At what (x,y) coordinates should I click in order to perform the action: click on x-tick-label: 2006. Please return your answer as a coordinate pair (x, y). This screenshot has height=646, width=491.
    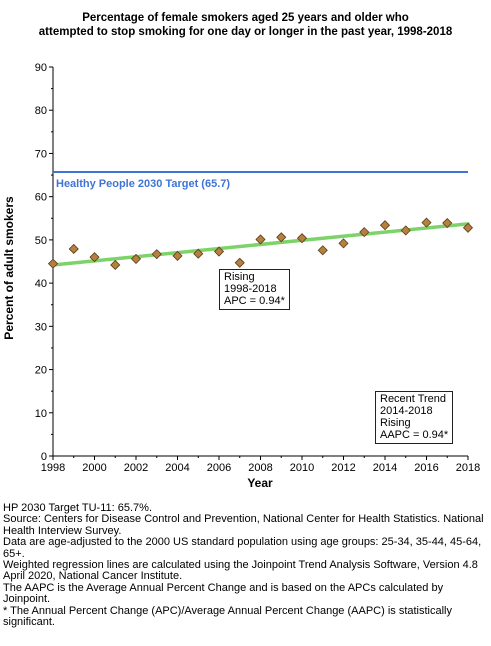
    Looking at the image, I should click on (219, 468).